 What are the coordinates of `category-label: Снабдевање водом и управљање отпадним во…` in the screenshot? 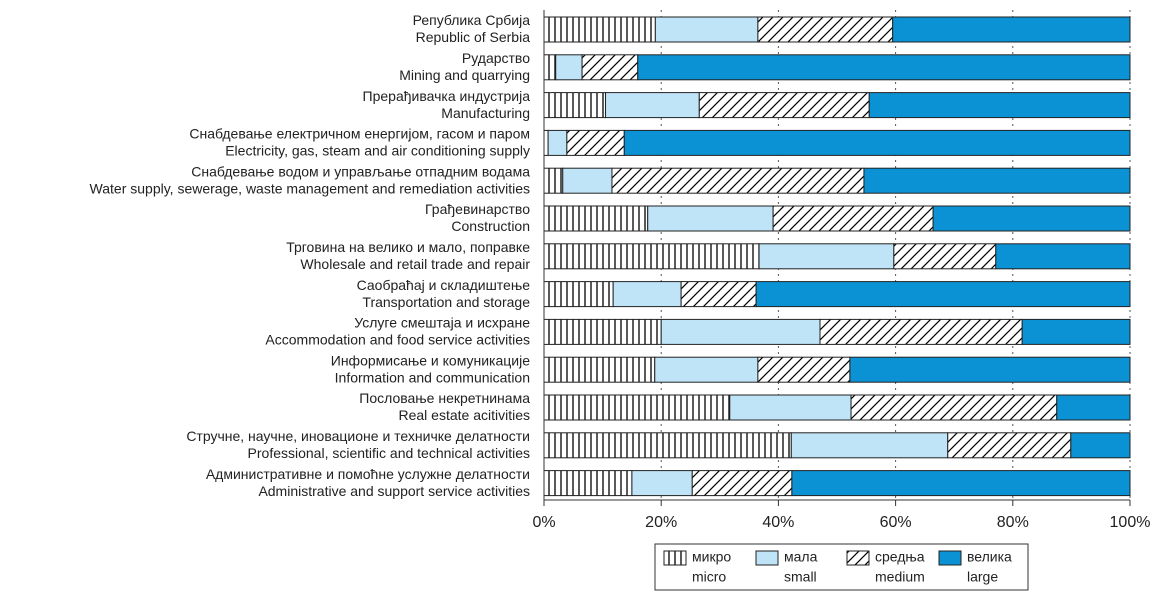 It's located at (360, 171).